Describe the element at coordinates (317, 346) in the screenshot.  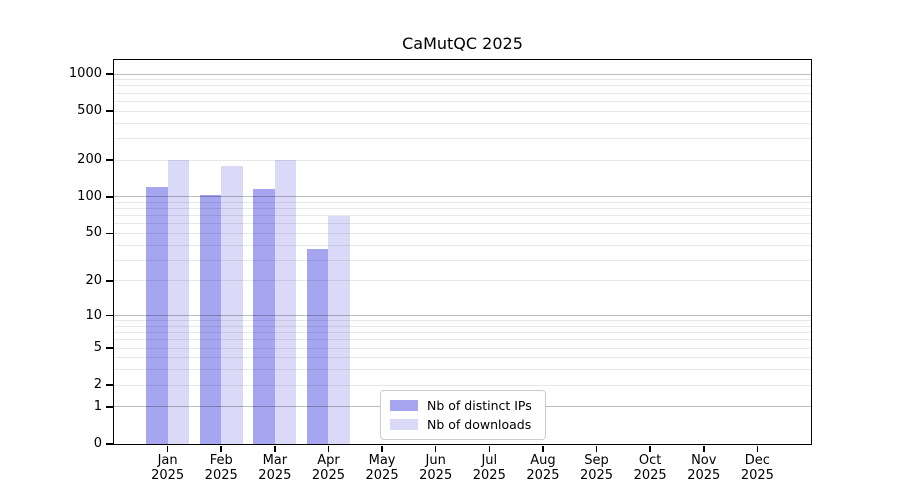
I see `bar-nb-of-distinct-ips-apr-2025` at that location.